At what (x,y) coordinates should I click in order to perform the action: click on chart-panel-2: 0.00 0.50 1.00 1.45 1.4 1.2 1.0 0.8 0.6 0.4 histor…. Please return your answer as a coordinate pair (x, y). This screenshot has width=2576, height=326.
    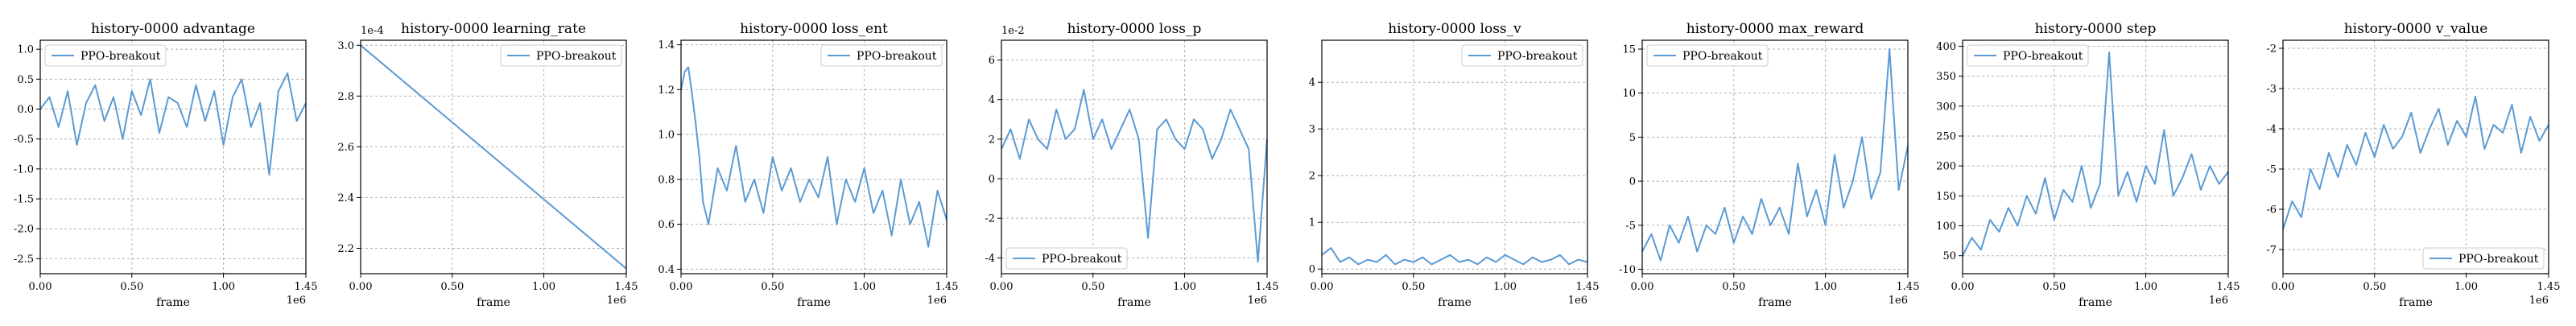
    Looking at the image, I should click on (808, 165).